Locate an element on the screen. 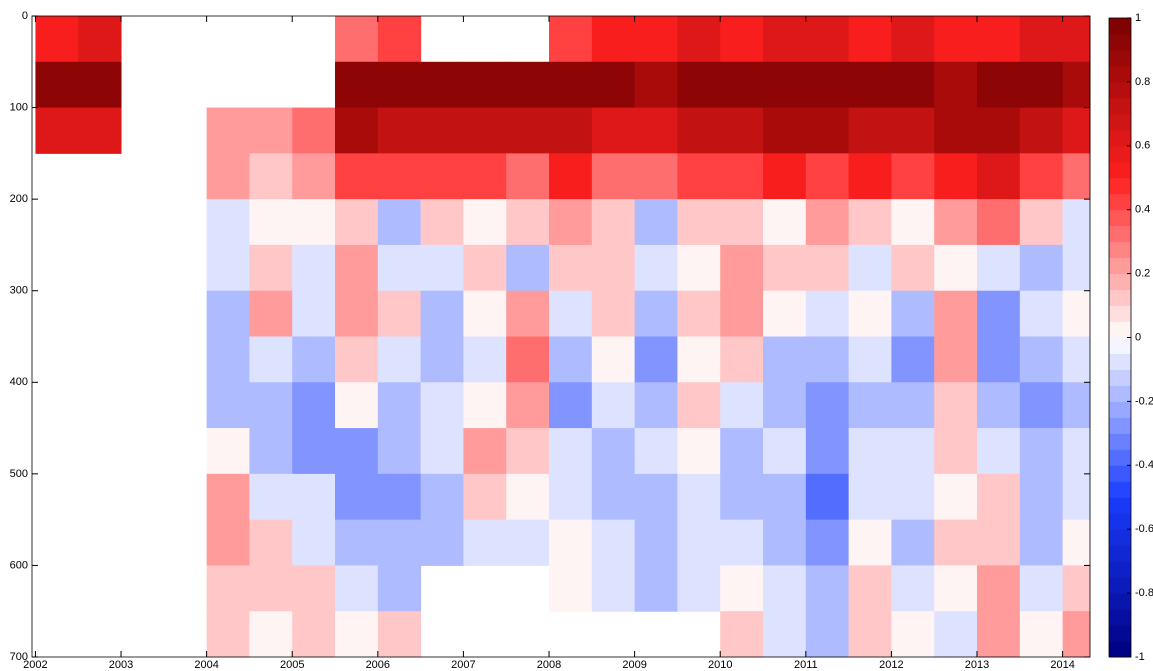 The image size is (1153, 671). colorbar-tick-label: 0.6 is located at coordinates (1142, 146).